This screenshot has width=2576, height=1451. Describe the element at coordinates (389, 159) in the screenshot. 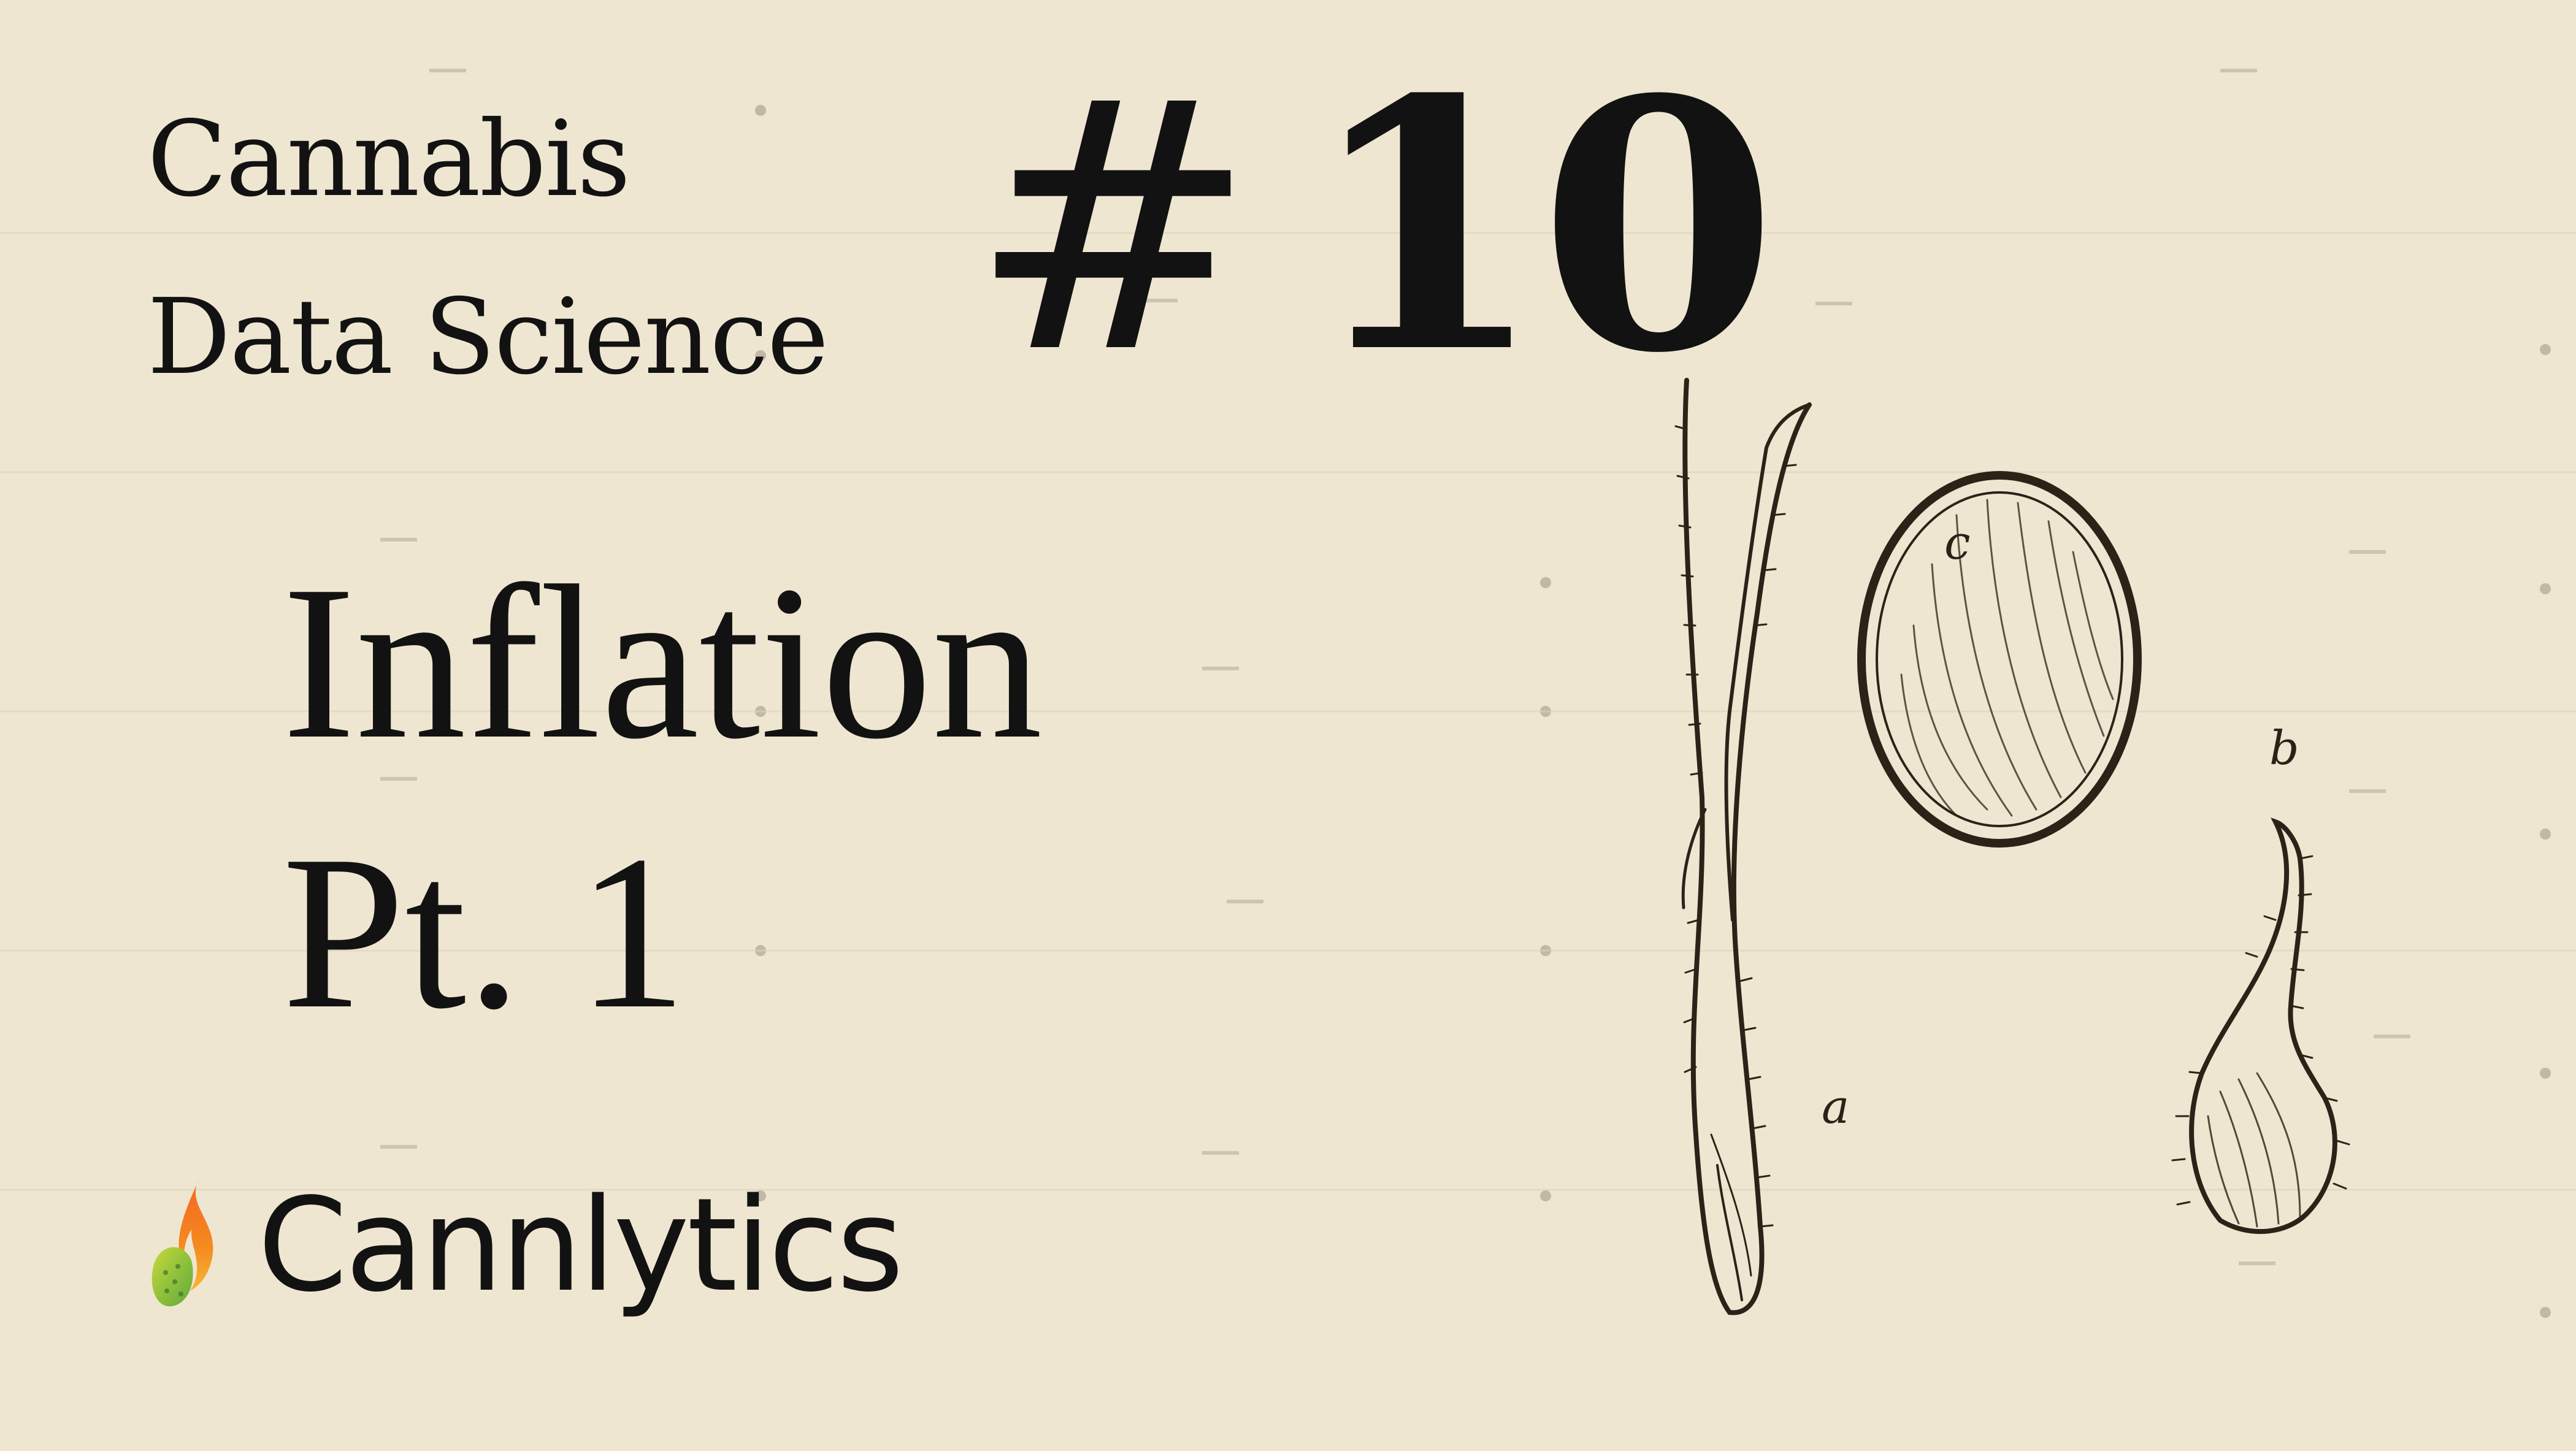

I see `series-title-line-1: Cannabis` at that location.